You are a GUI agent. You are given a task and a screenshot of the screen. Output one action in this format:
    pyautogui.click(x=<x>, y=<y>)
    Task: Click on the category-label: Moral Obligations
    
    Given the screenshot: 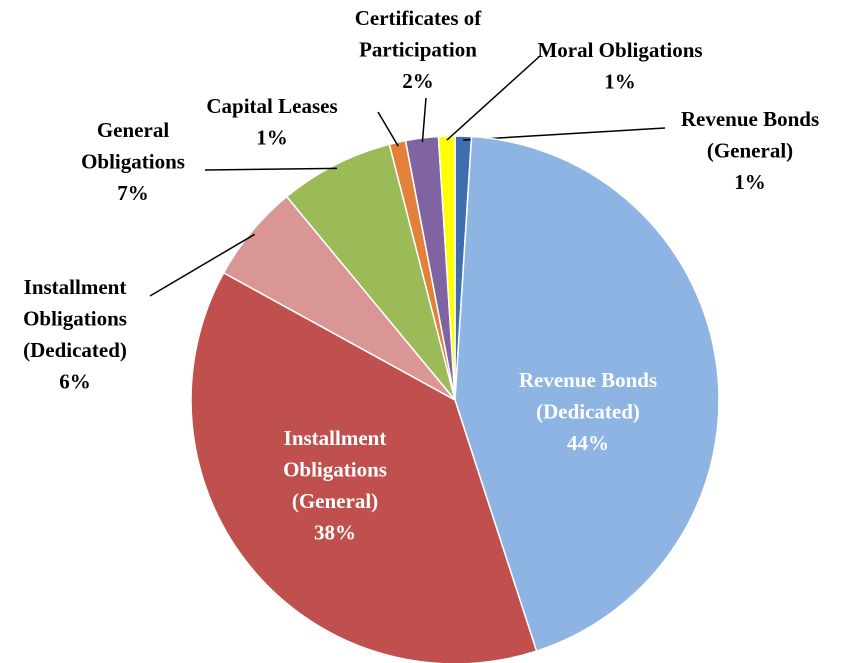 What is the action you would take?
    pyautogui.click(x=619, y=50)
    